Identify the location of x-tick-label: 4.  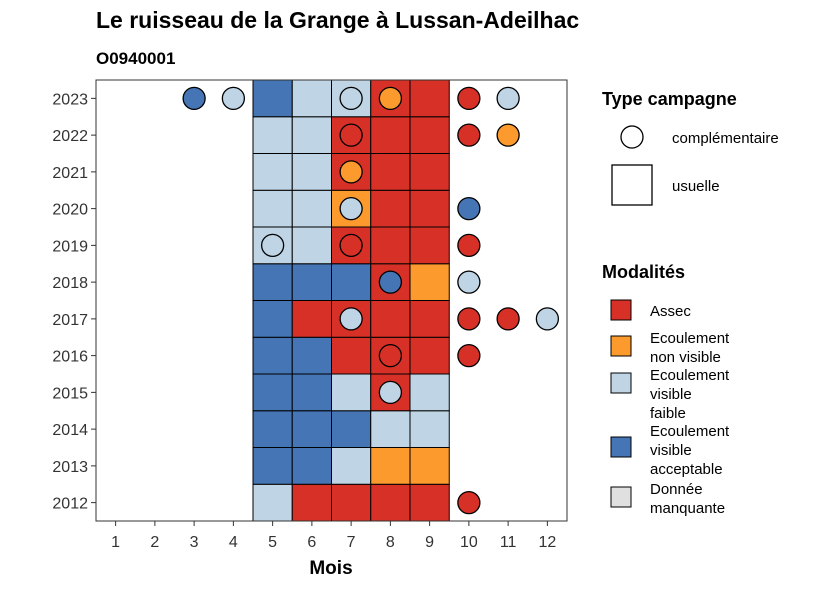
(233, 542).